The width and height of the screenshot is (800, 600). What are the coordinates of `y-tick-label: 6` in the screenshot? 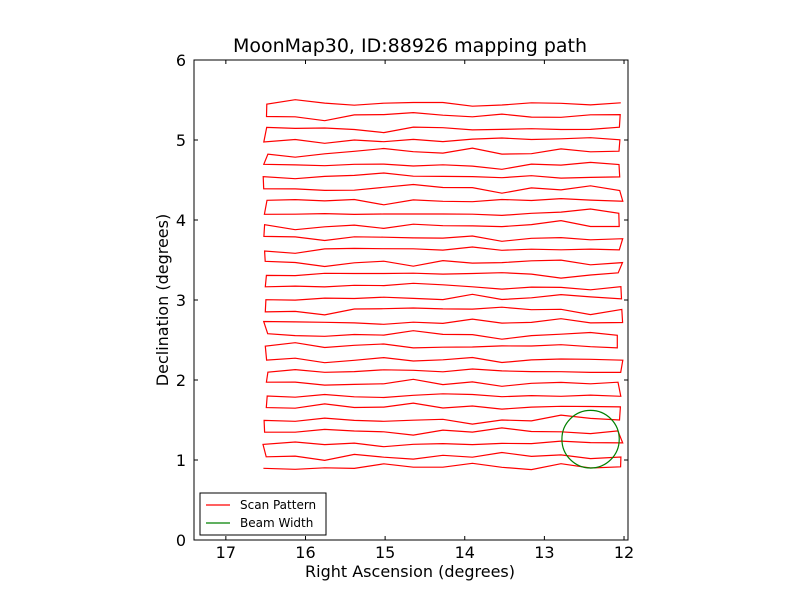 It's located at (181, 60).